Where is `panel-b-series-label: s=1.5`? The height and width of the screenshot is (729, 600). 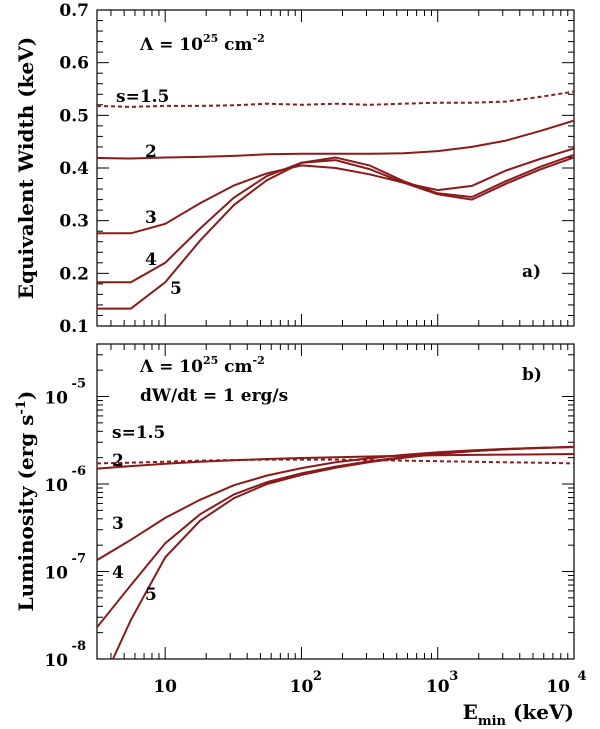
panel-b-series-label: s=1.5 is located at coordinates (138, 433).